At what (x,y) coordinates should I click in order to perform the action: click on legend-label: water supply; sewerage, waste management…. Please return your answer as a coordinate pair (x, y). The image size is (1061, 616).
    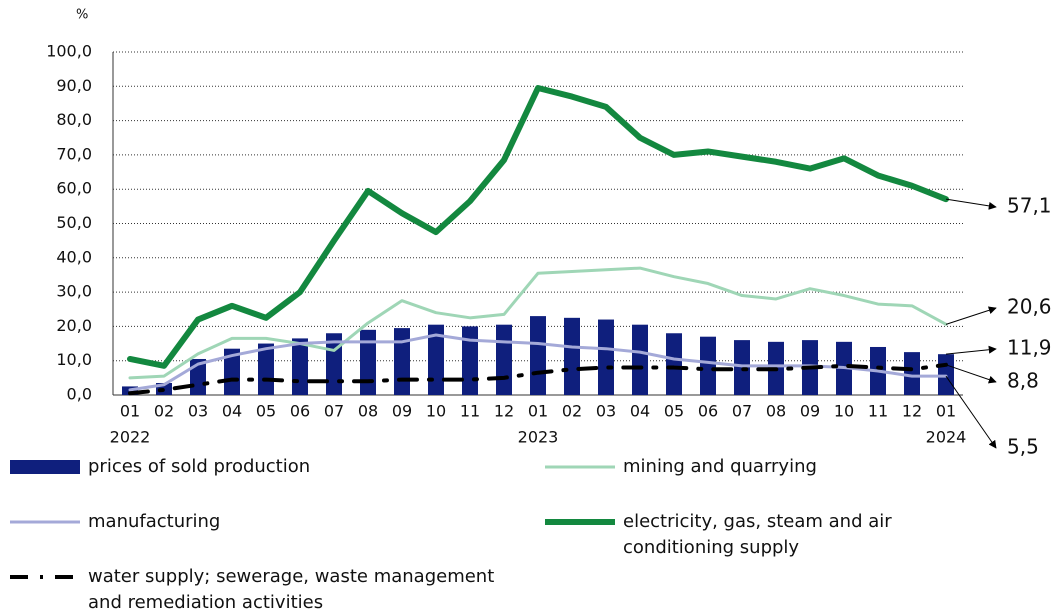
    Looking at the image, I should click on (291, 589).